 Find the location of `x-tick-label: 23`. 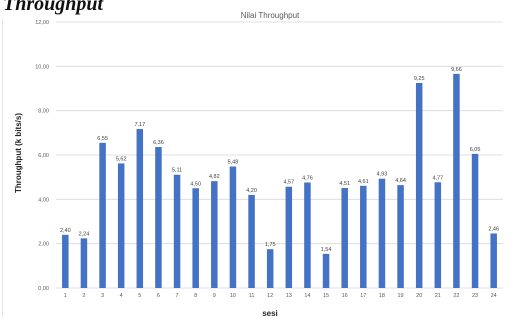

x-tick-label: 23 is located at coordinates (475, 296).